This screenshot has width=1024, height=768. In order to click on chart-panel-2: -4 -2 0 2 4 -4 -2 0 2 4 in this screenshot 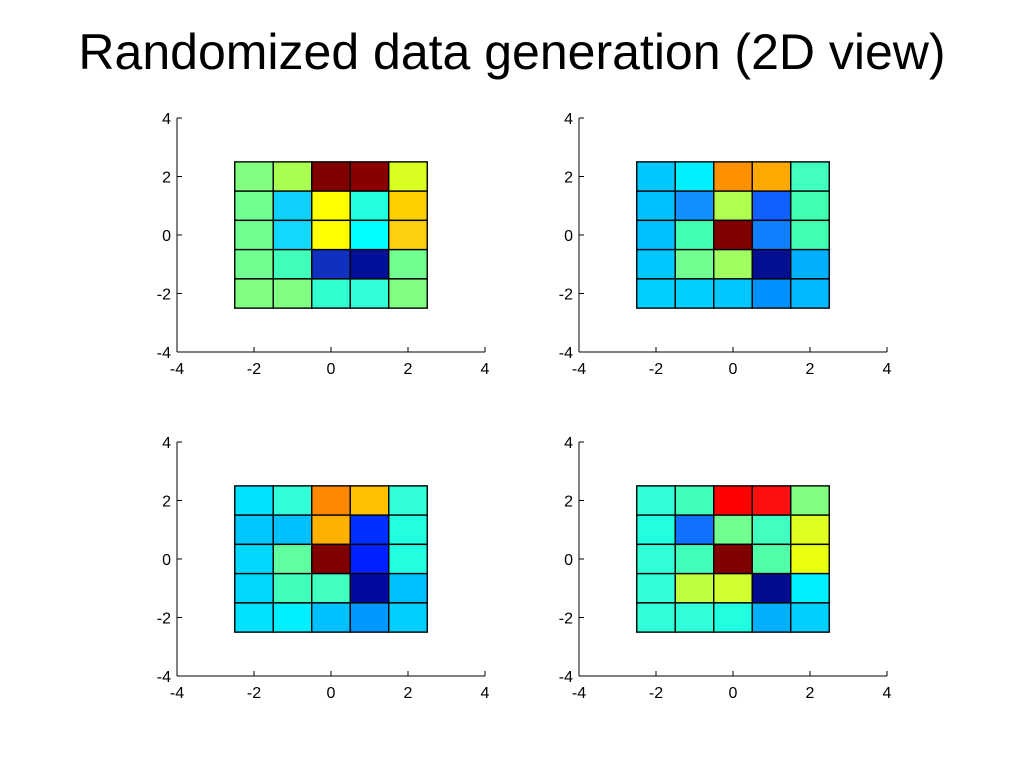, I will do `click(725, 244)`.